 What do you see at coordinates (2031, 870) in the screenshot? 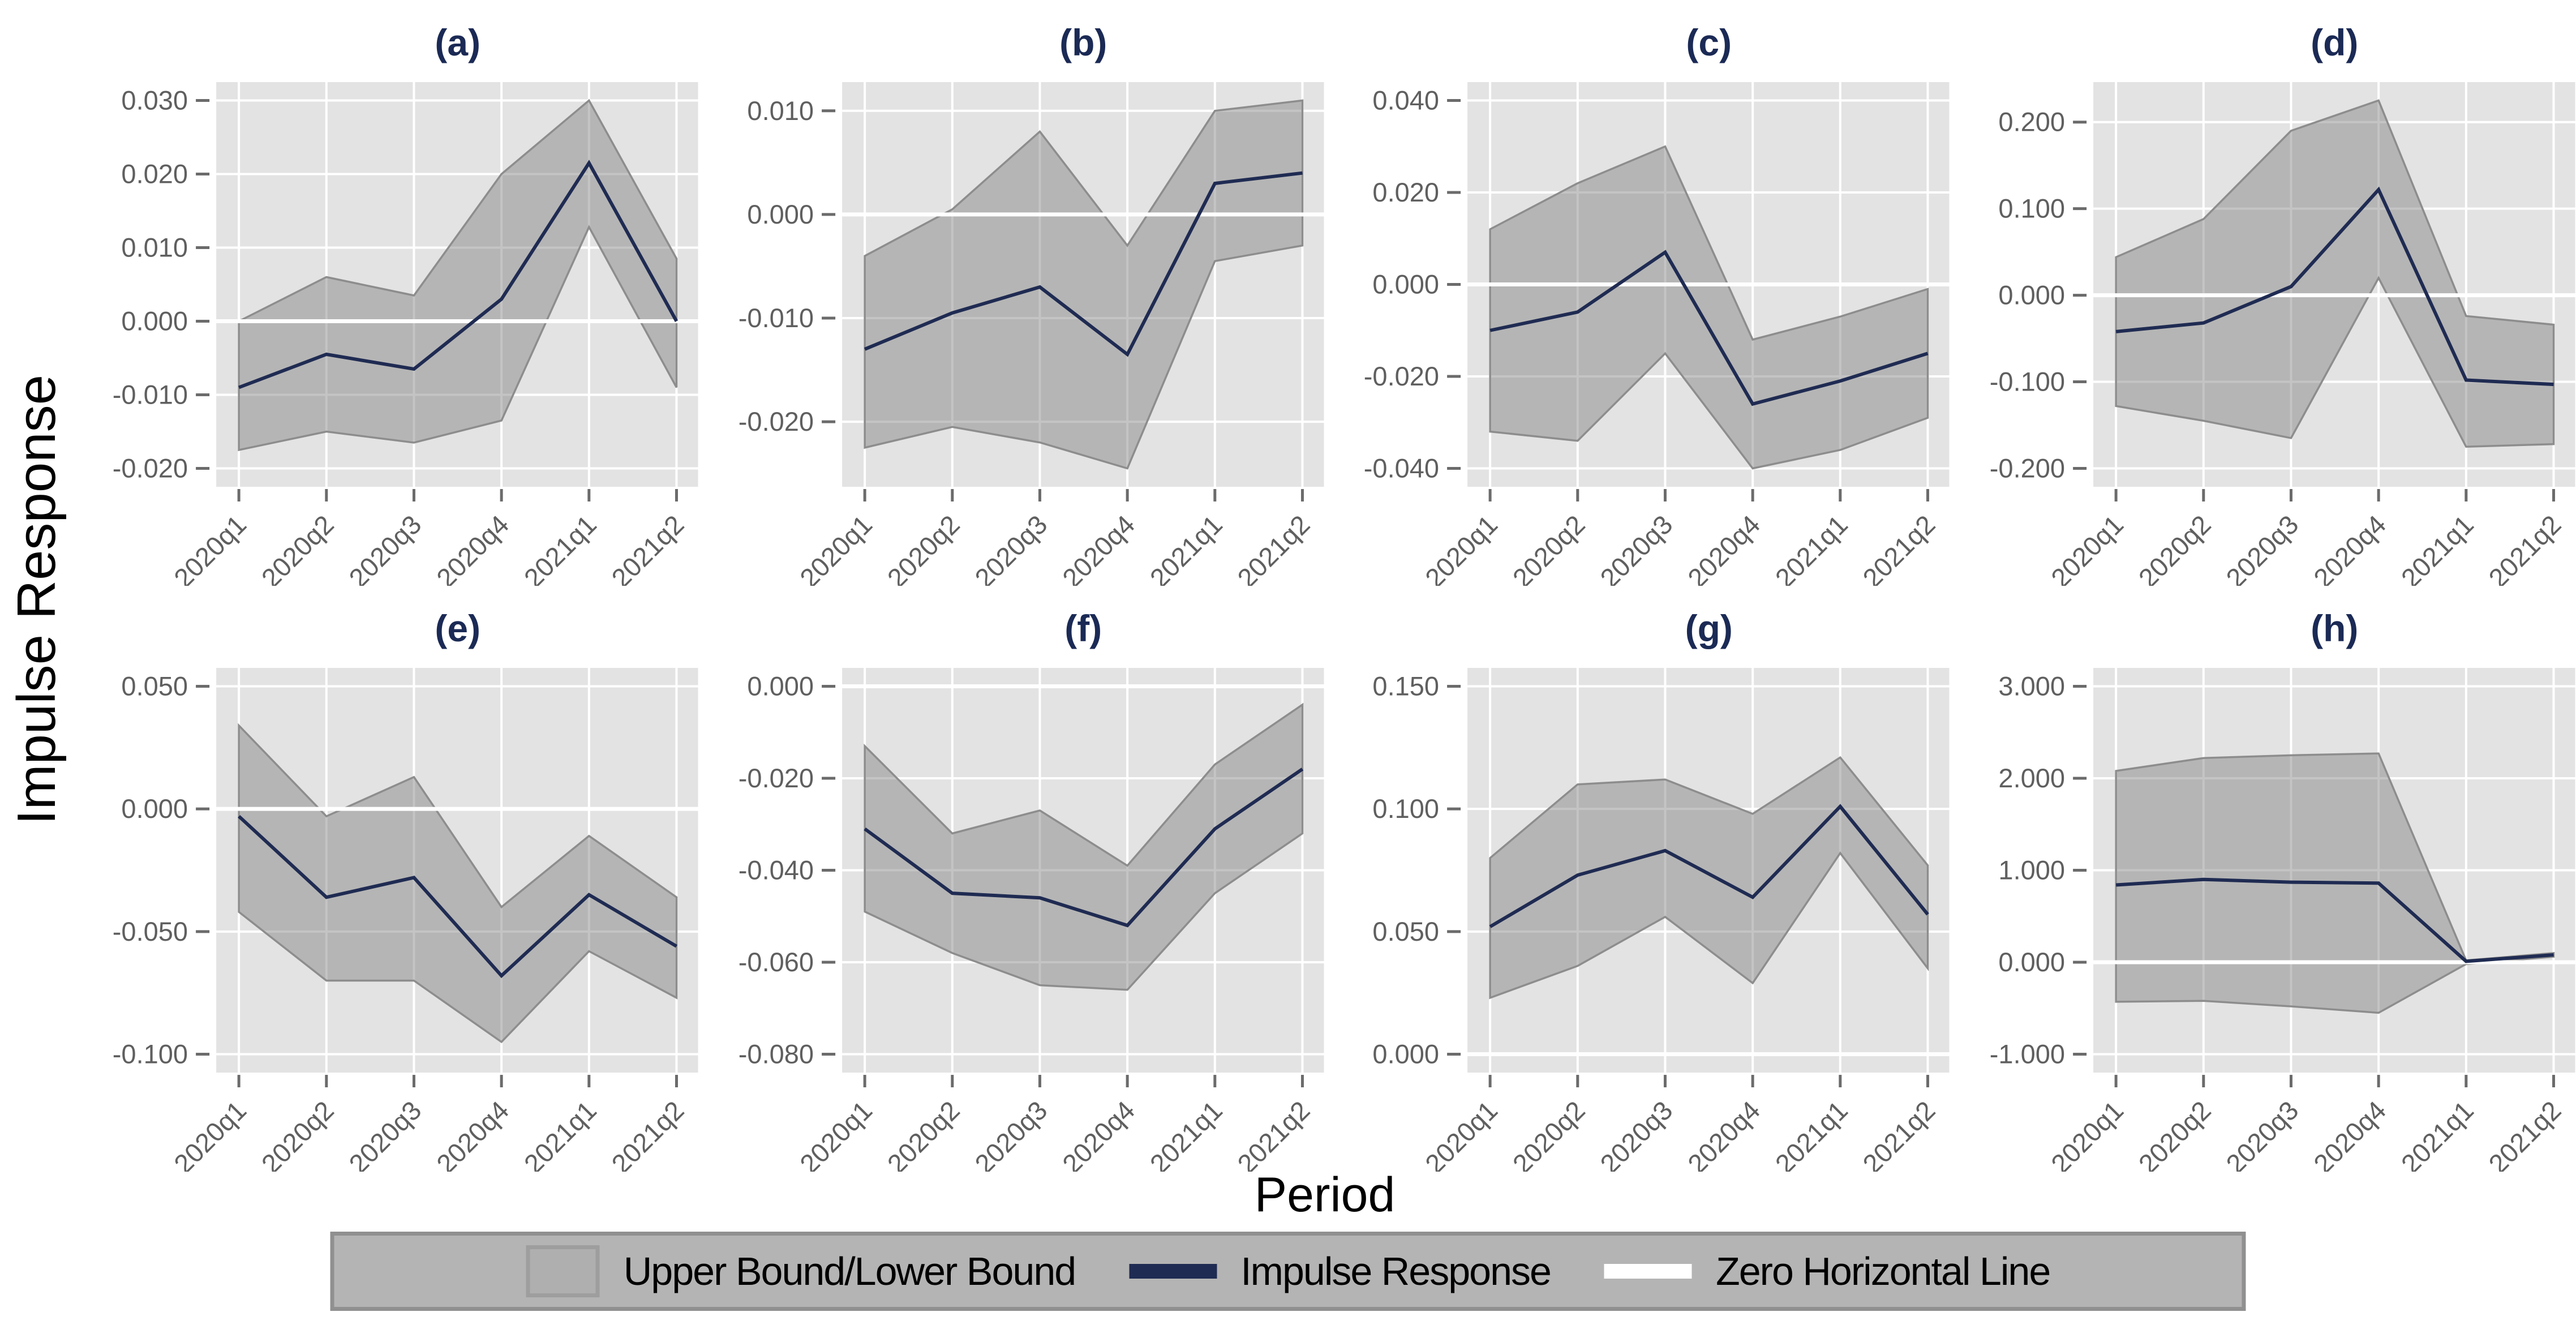
I see `svg-text: 1.000` at bounding box center [2031, 870].